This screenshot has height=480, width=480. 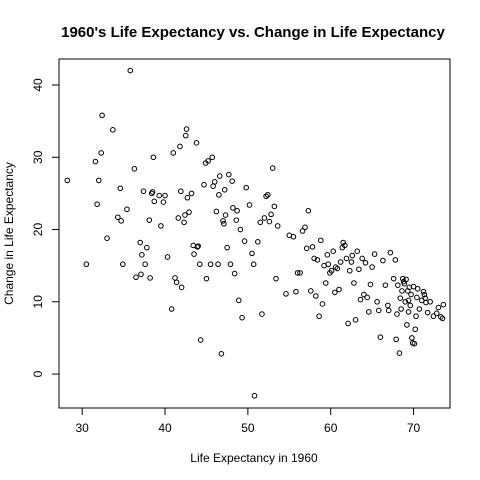 What do you see at coordinates (414, 428) in the screenshot?
I see `x-tick-label: 70` at bounding box center [414, 428].